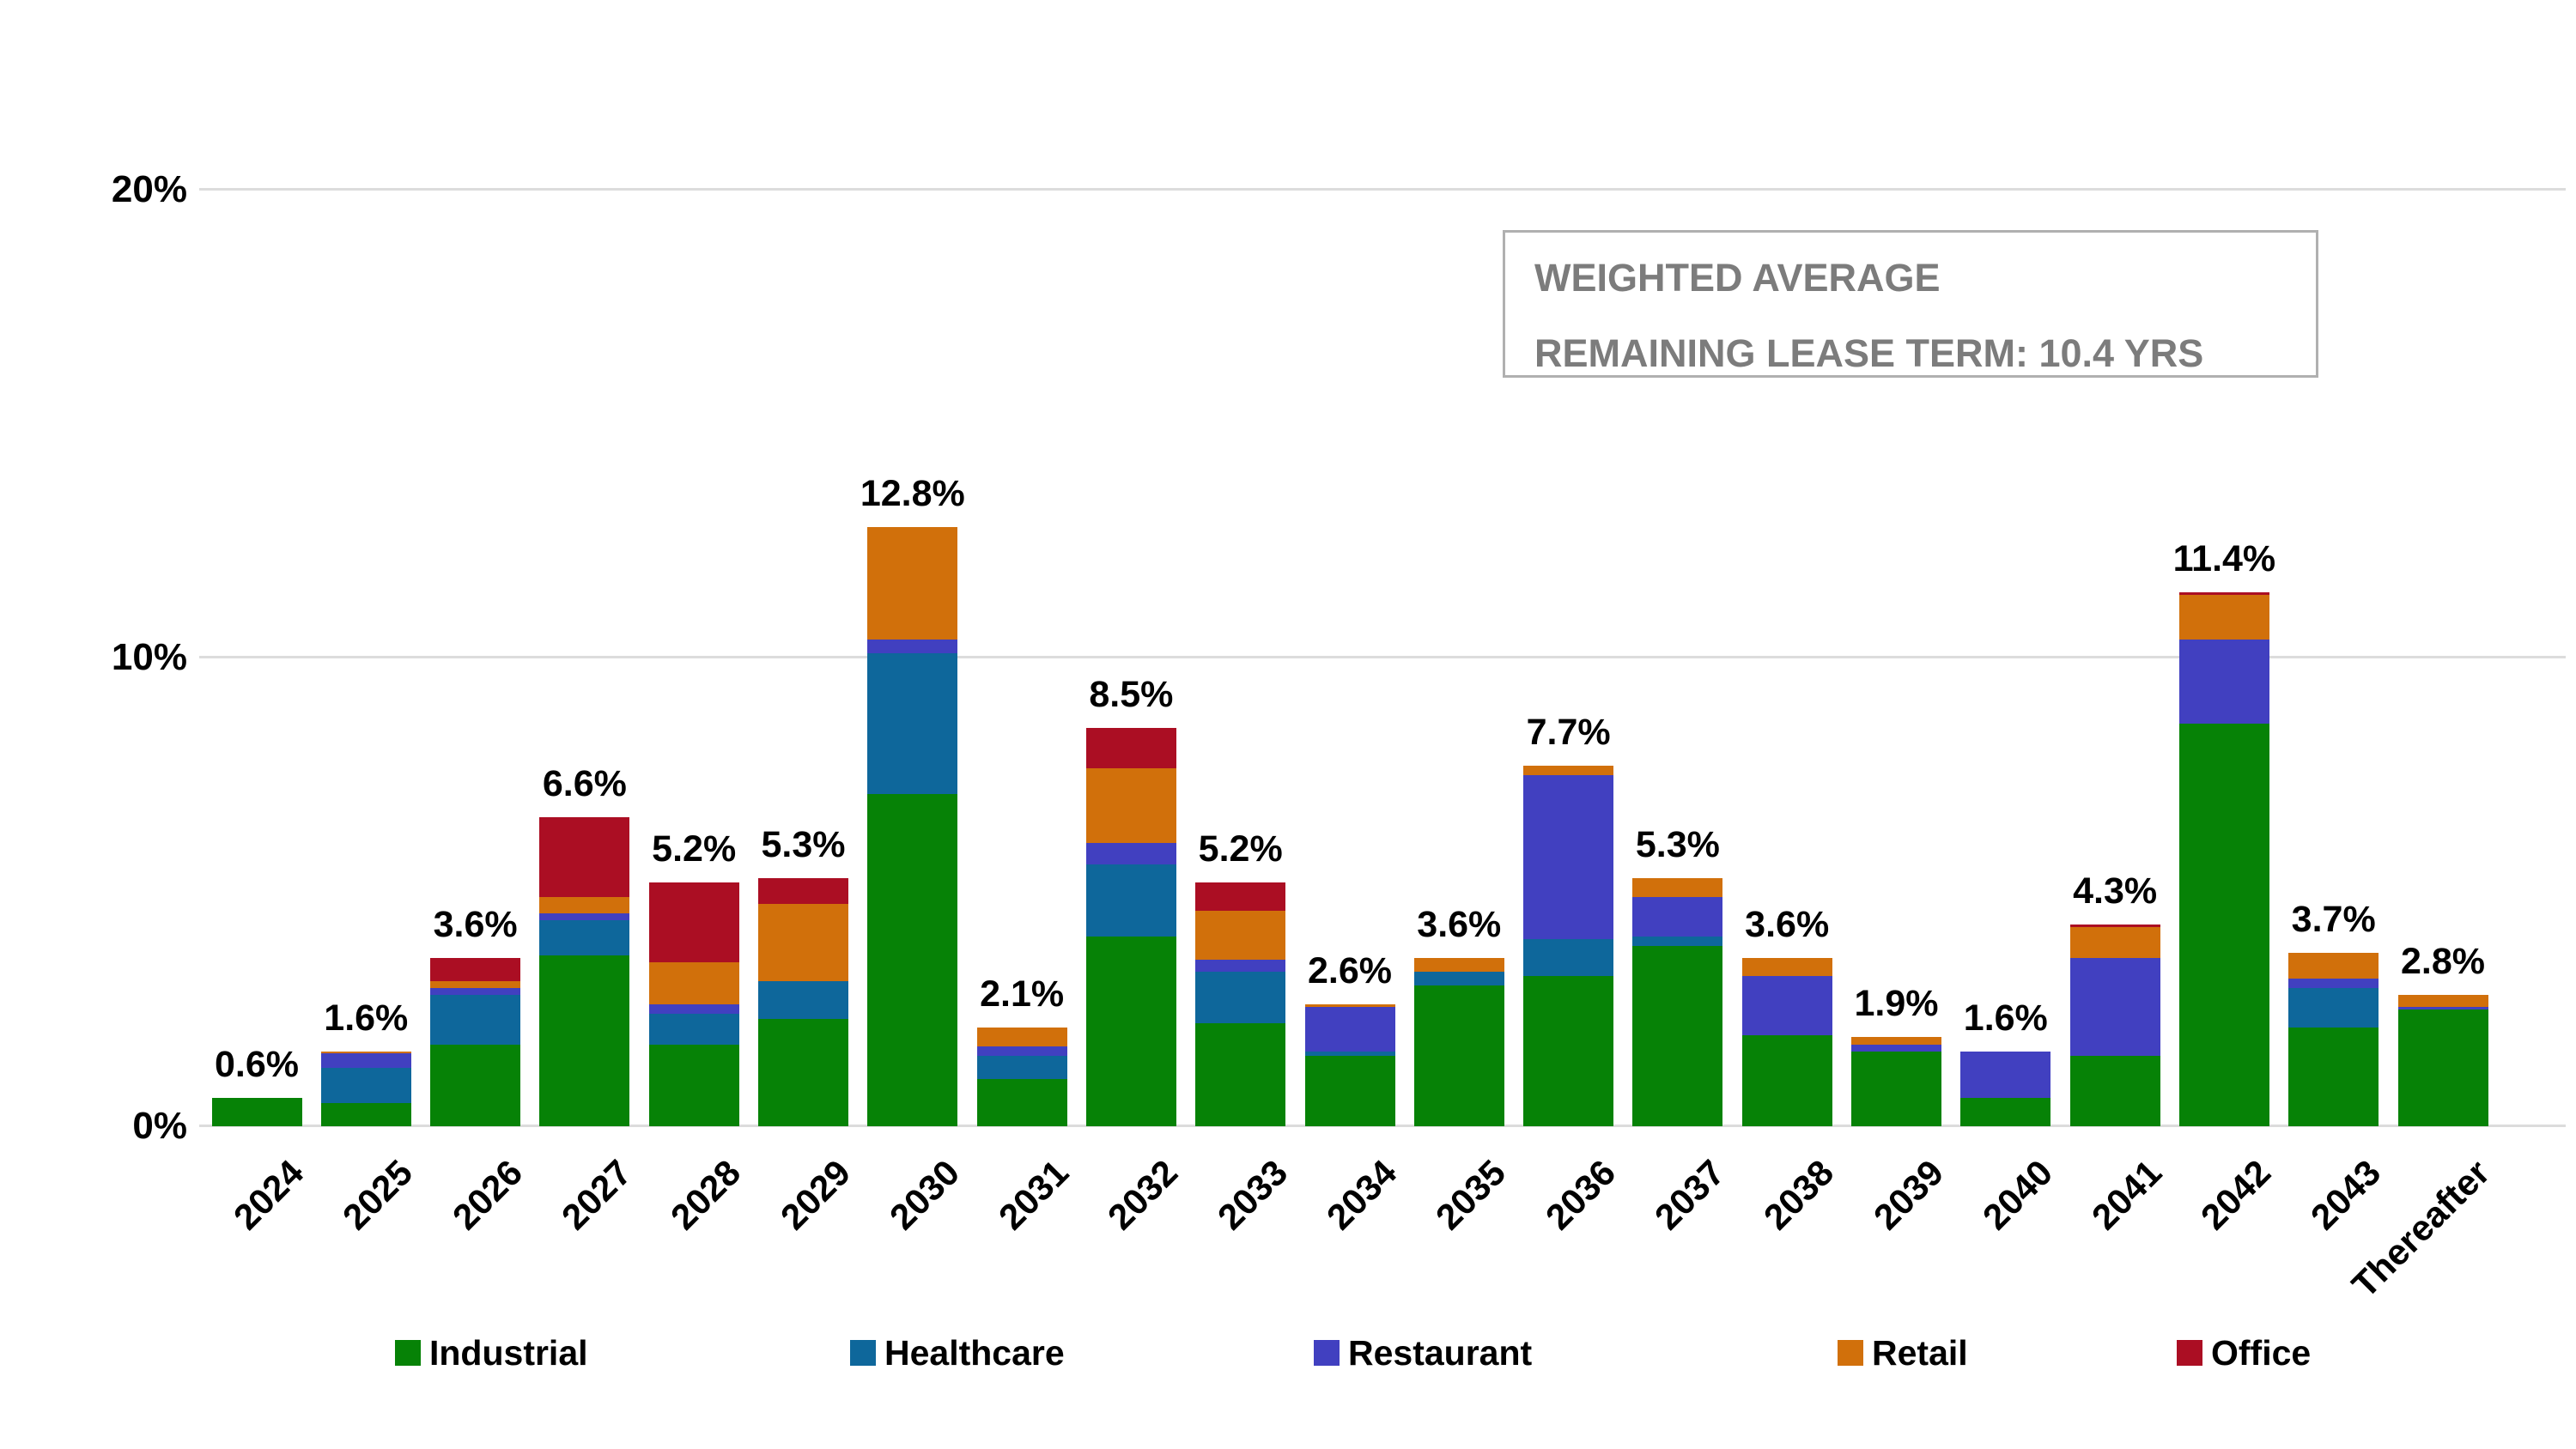 Image resolution: width=2576 pixels, height=1449 pixels. What do you see at coordinates (1131, 695) in the screenshot?
I see `bar-total-label: 8.5%` at bounding box center [1131, 695].